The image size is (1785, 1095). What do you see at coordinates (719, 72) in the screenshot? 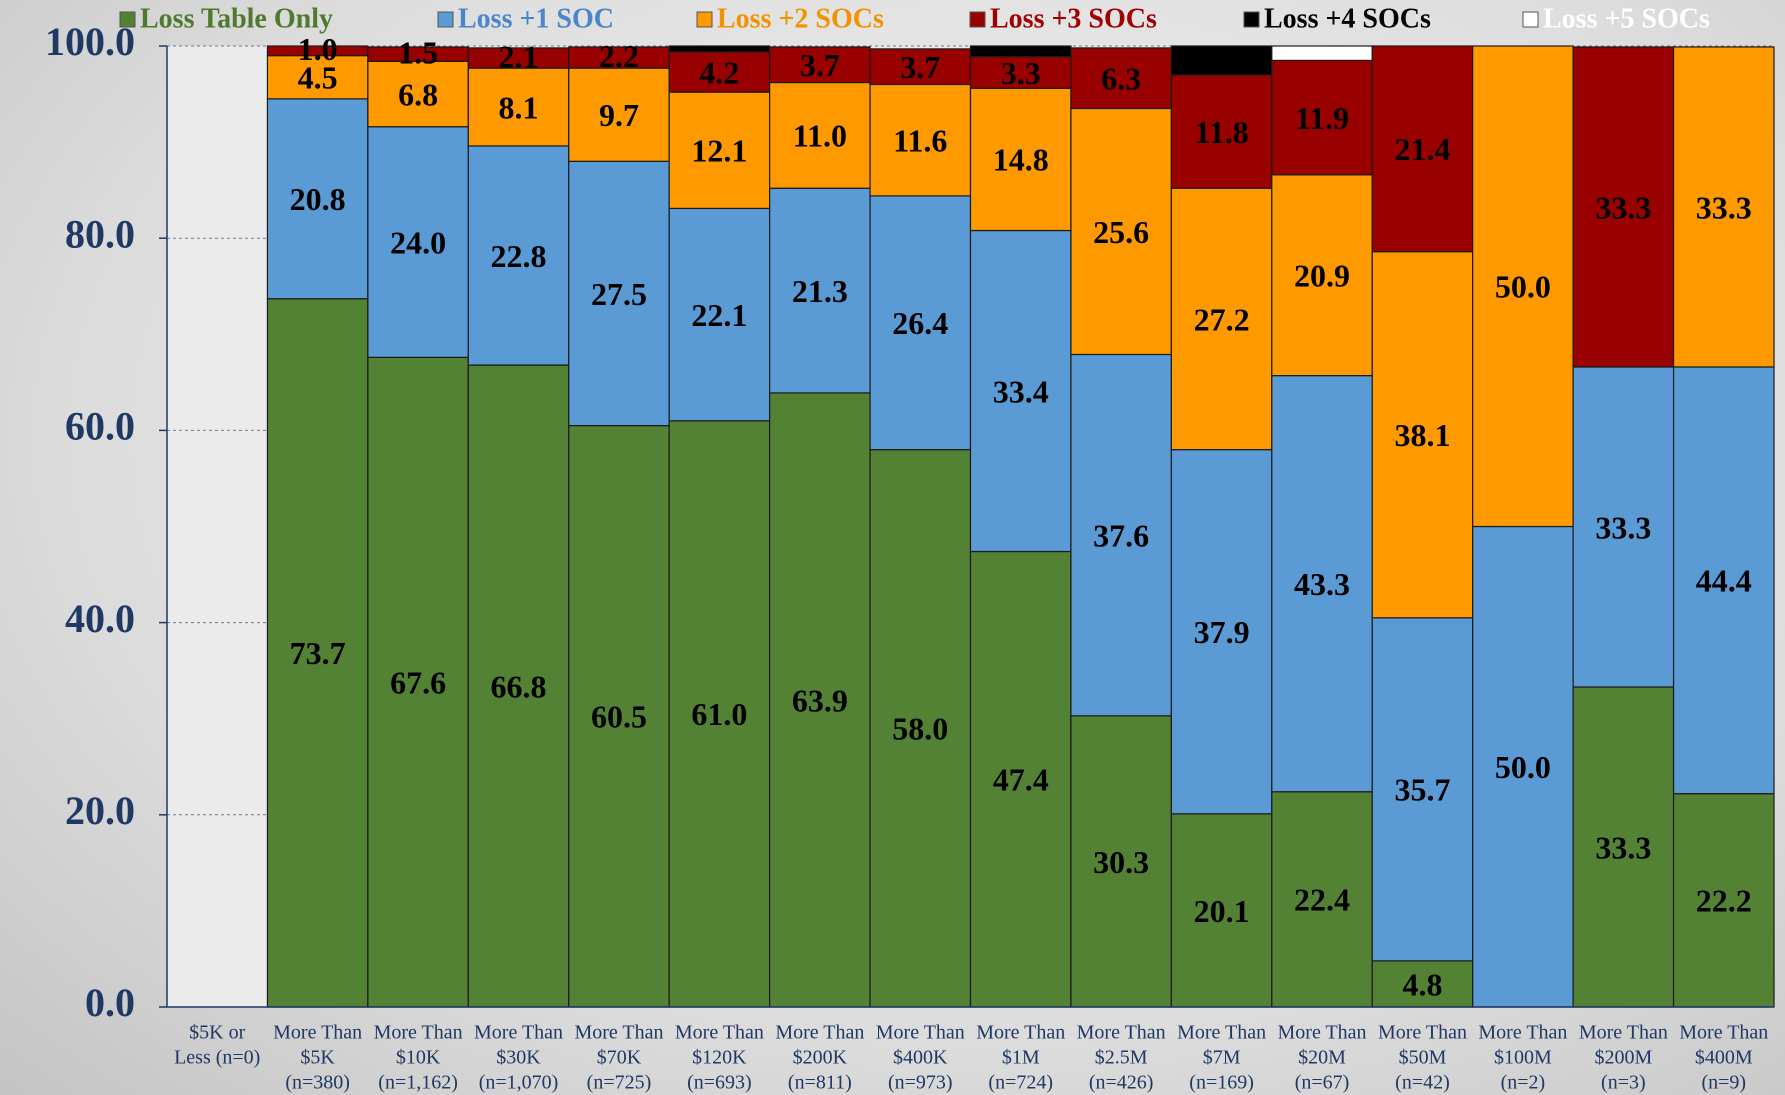
I see `data-label: 4.2` at bounding box center [719, 72].